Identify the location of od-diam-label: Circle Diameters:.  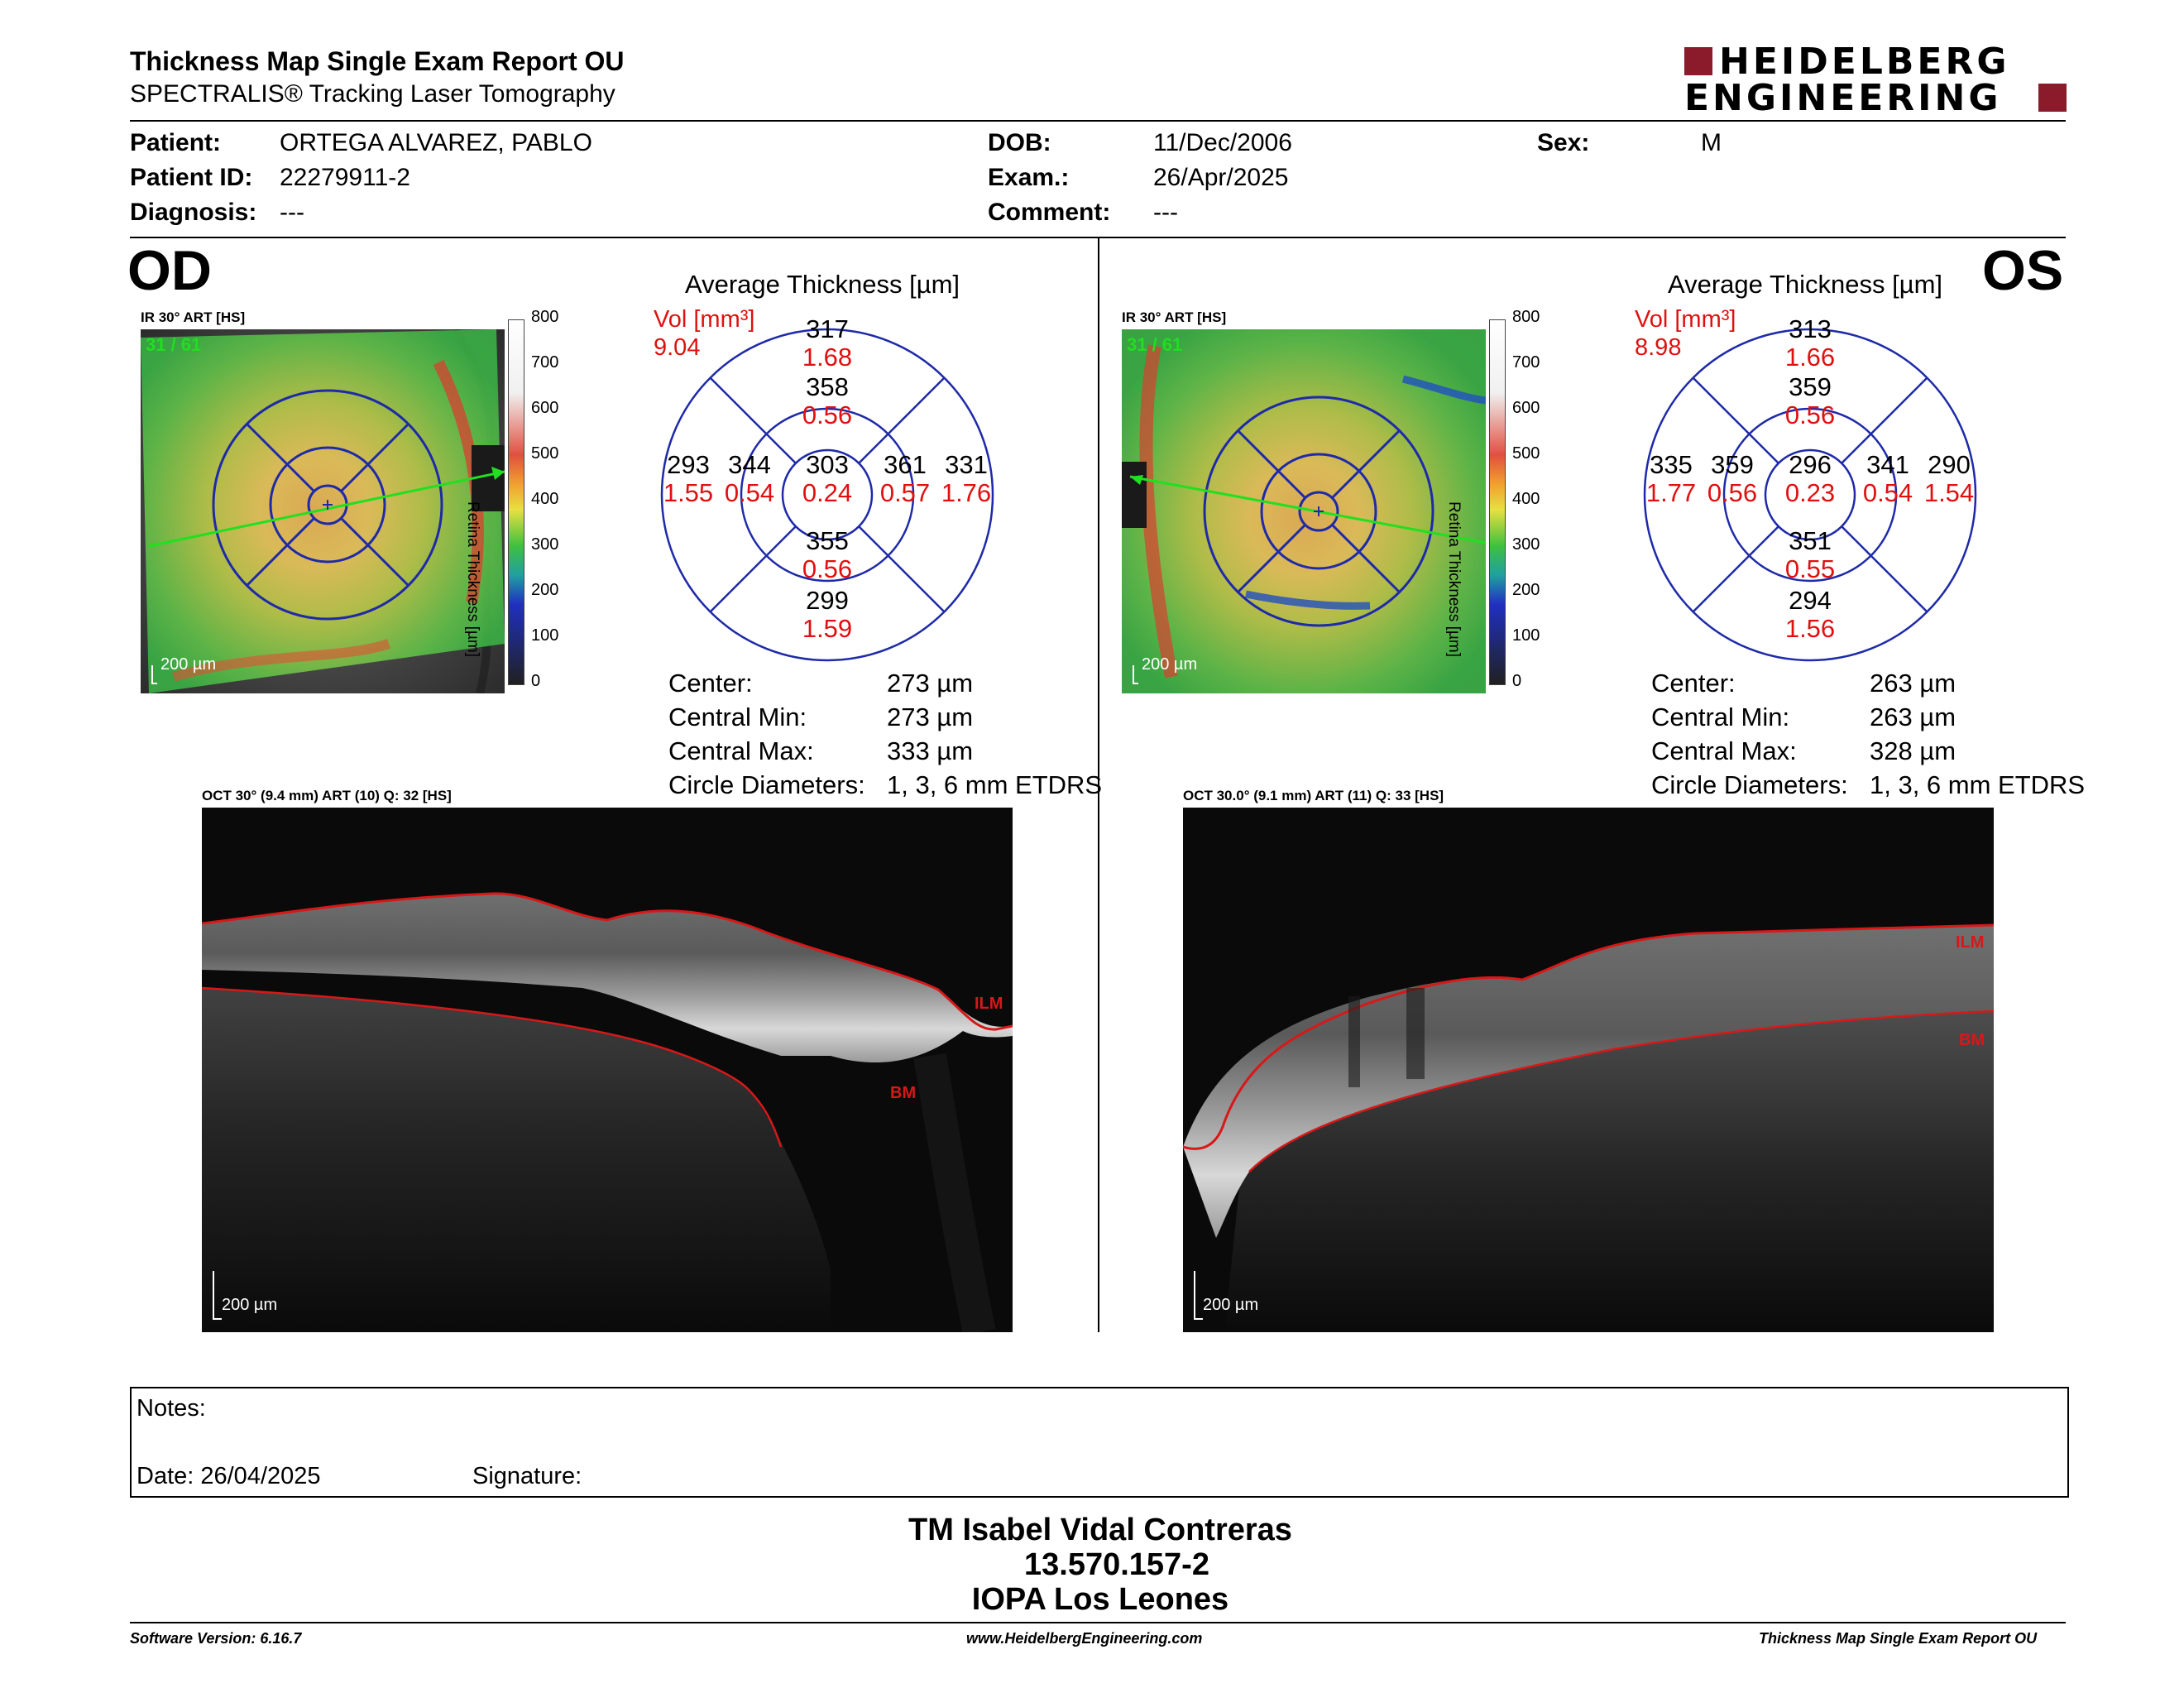
(766, 784).